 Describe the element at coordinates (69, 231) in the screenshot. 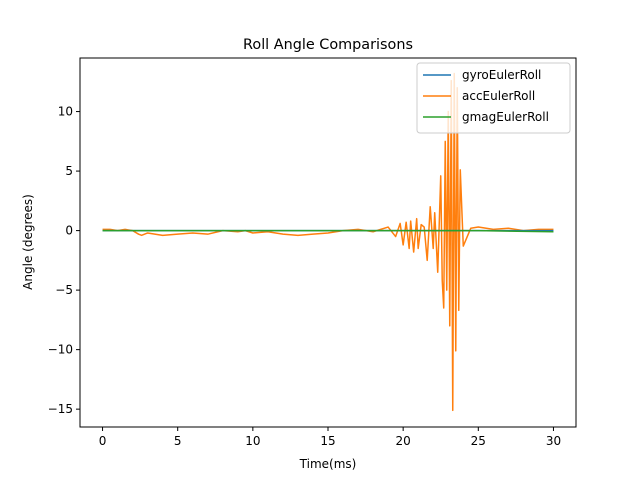

I see `y-tick-label: 0` at that location.